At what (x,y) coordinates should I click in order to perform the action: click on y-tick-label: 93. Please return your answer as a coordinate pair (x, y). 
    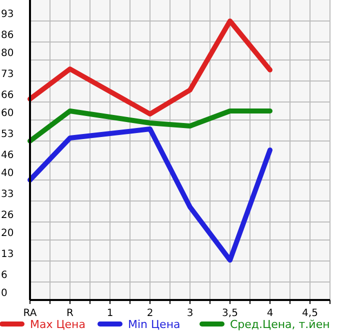
    Looking at the image, I should click on (7, 14).